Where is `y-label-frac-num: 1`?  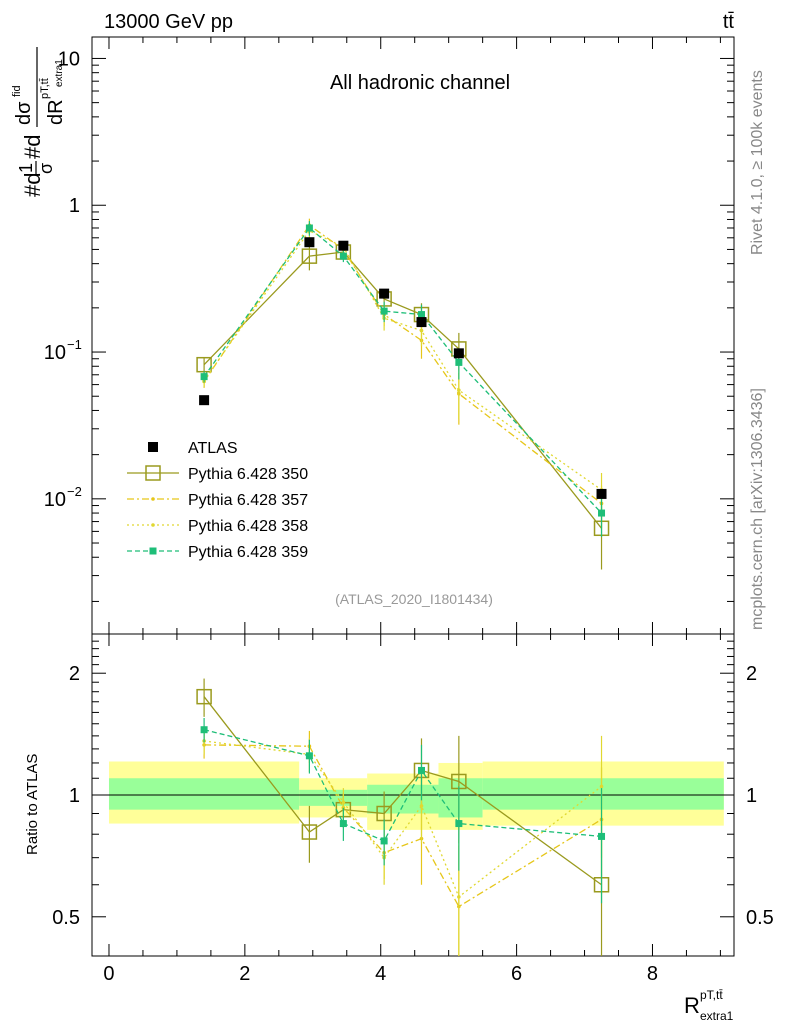
y-label-frac-num: 1 is located at coordinates (26, 168).